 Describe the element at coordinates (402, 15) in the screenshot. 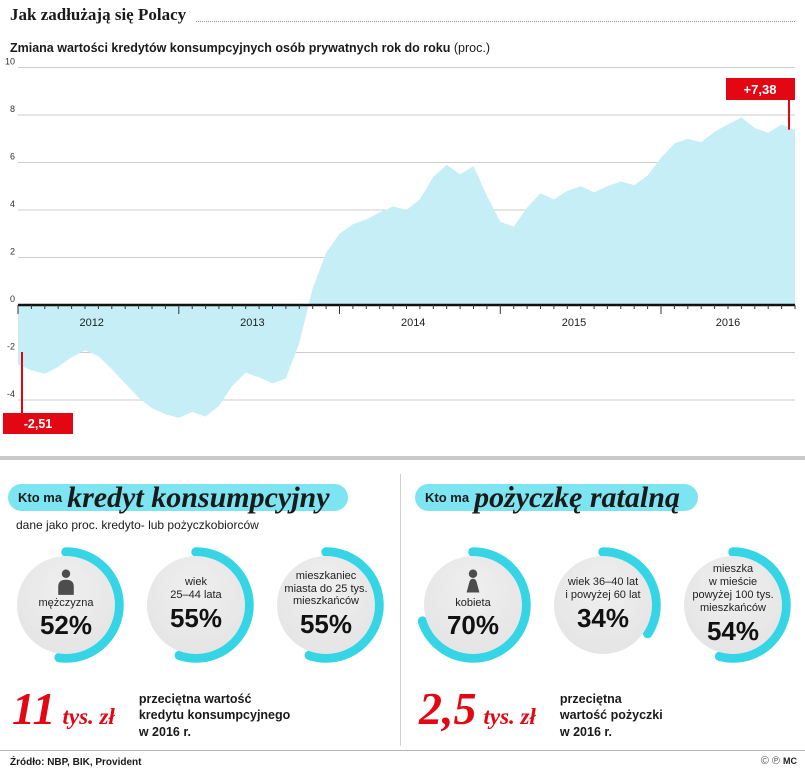

I see `header: Jak zadłużają się Polacy` at that location.